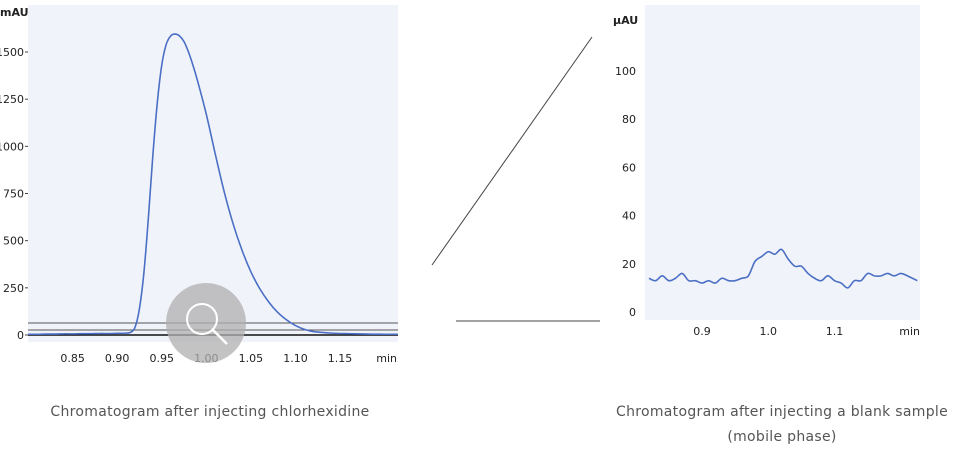  What do you see at coordinates (835, 331) in the screenshot?
I see `x-tick-label: 1.1` at bounding box center [835, 331].